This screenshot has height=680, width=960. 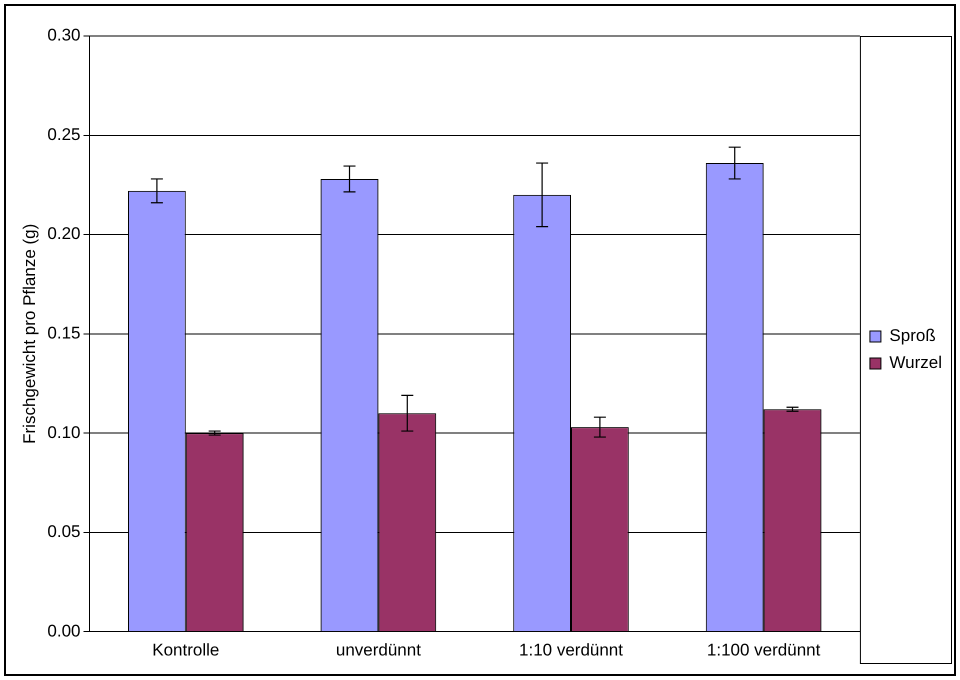 What do you see at coordinates (63, 35) in the screenshot?
I see `y-tick-label: 0.30` at bounding box center [63, 35].